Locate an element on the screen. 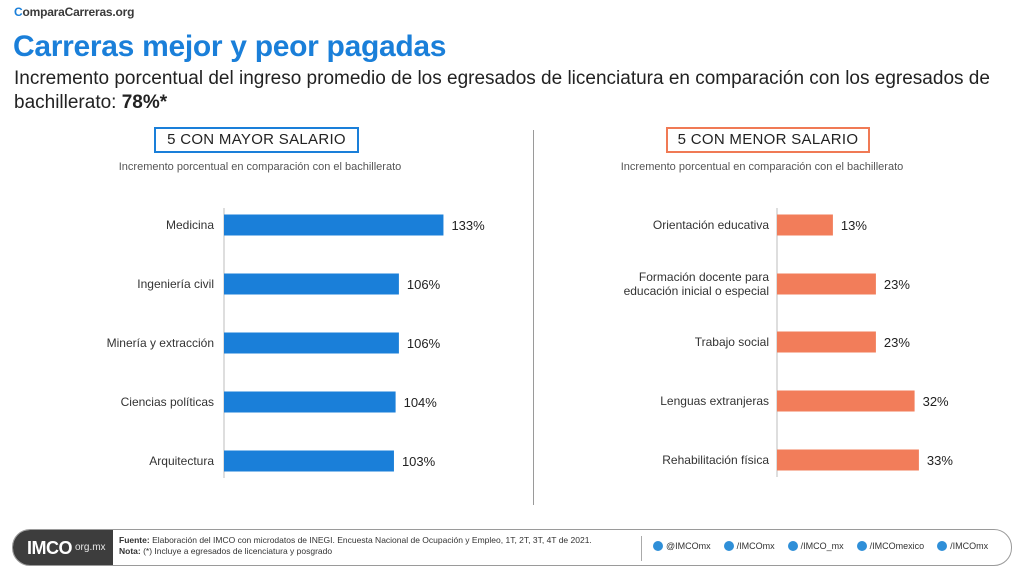 The height and width of the screenshot is (576, 1024). social-label: @IMCOmx is located at coordinates (688, 546).